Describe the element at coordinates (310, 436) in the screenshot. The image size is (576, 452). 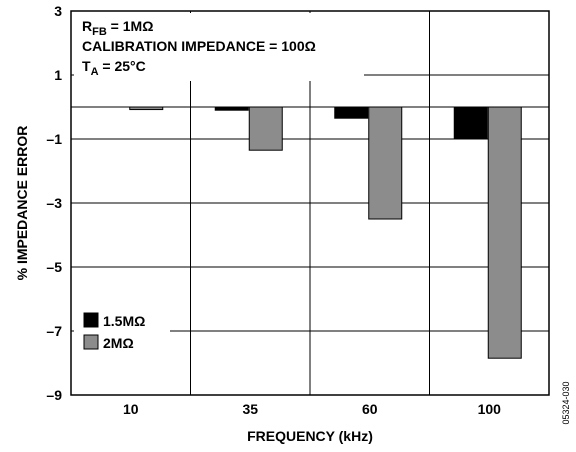
I see `x-axis-title: FREQUENCY (kHz)` at that location.